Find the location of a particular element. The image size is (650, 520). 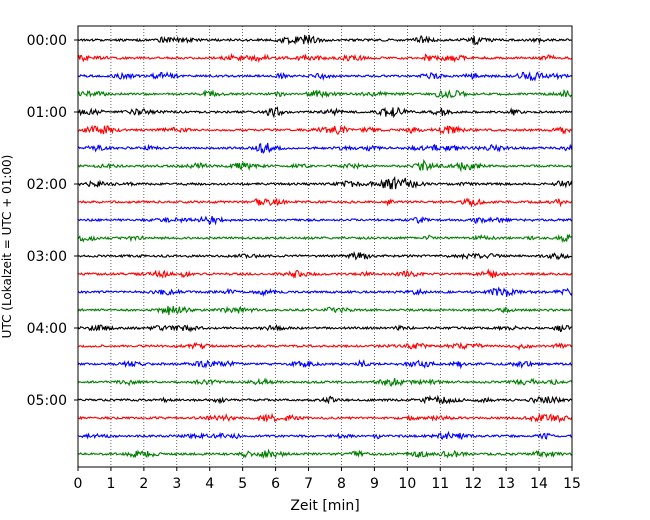

x-tick-label: 14 is located at coordinates (539, 484).